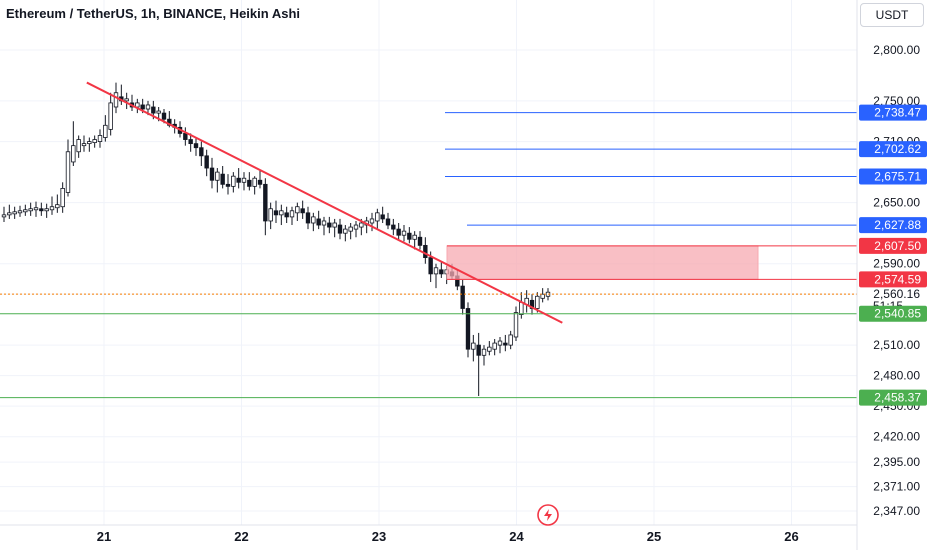  What do you see at coordinates (896, 487) in the screenshot?
I see `y-tick-label: 2,371.00` at bounding box center [896, 487].